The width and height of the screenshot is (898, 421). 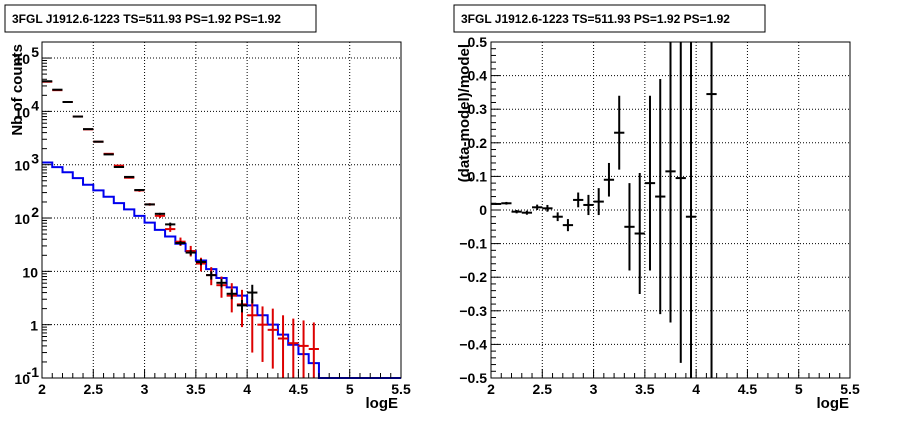 What do you see at coordinates (33, 372) in the screenshot?
I see `y-tick-exponent: -1` at bounding box center [33, 372].